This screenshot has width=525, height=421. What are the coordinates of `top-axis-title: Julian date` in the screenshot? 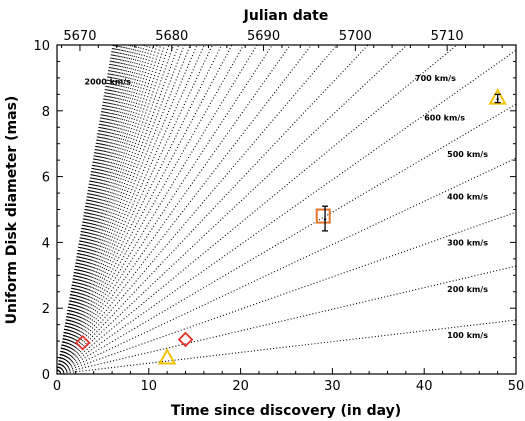 It's located at (286, 16).